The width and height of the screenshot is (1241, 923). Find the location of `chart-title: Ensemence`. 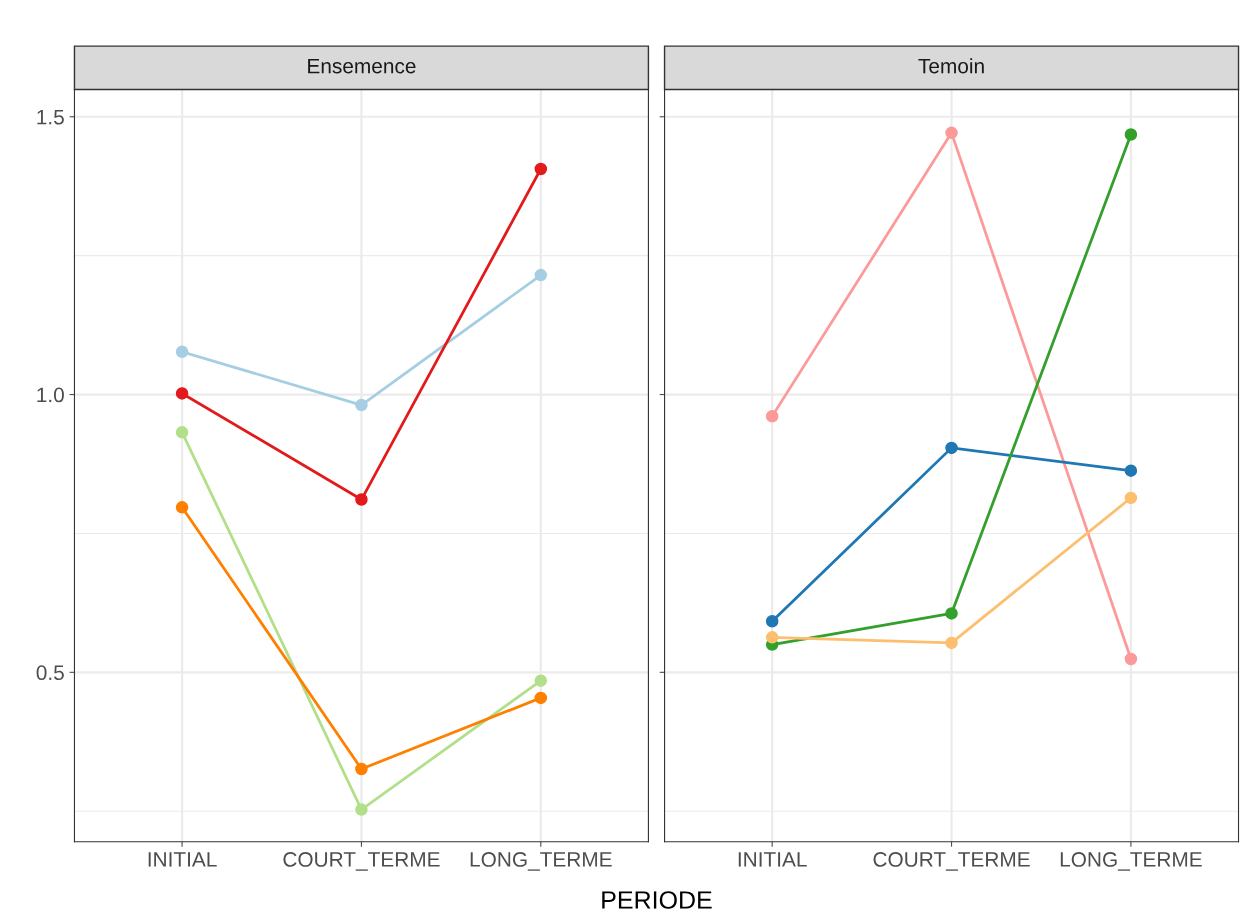

chart-title: Ensemence is located at coordinates (362, 66).